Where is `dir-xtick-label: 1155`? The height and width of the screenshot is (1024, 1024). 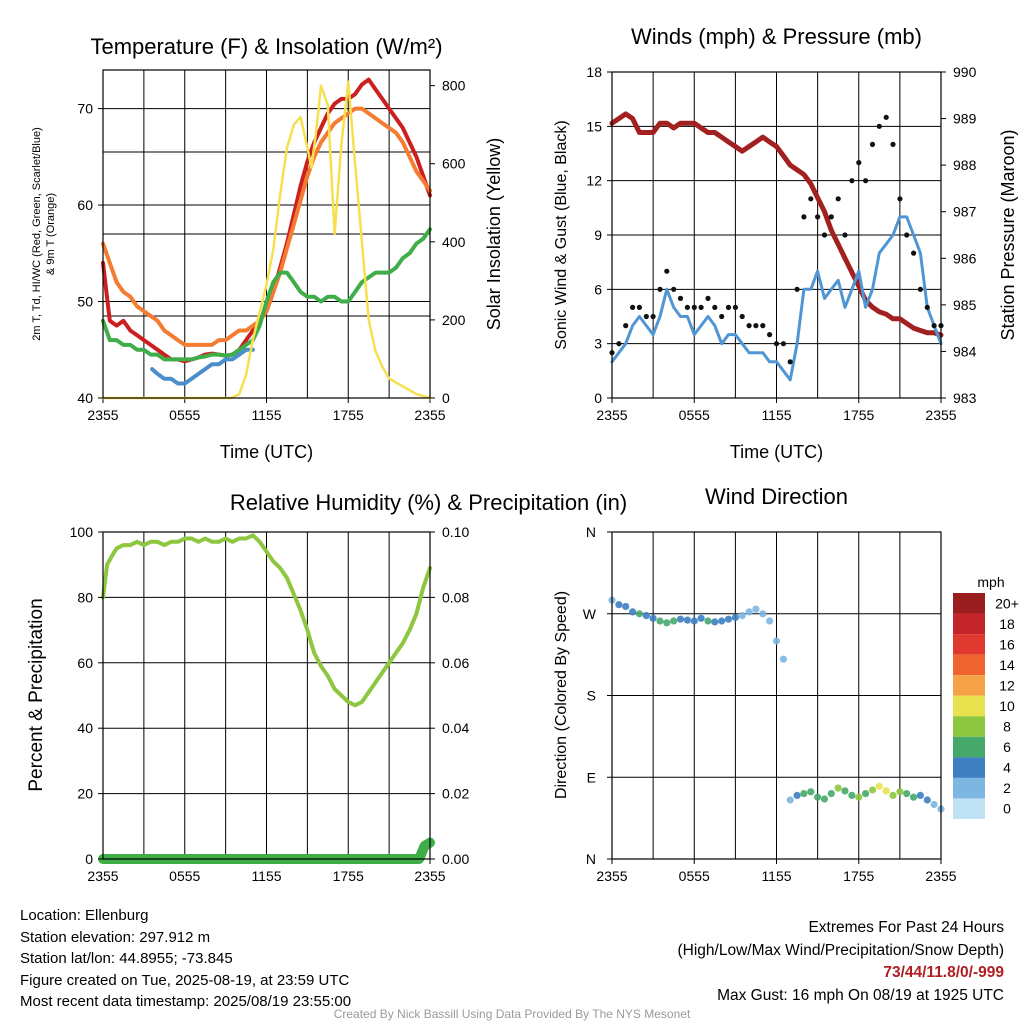
dir-xtick-label: 1155 is located at coordinates (776, 876).